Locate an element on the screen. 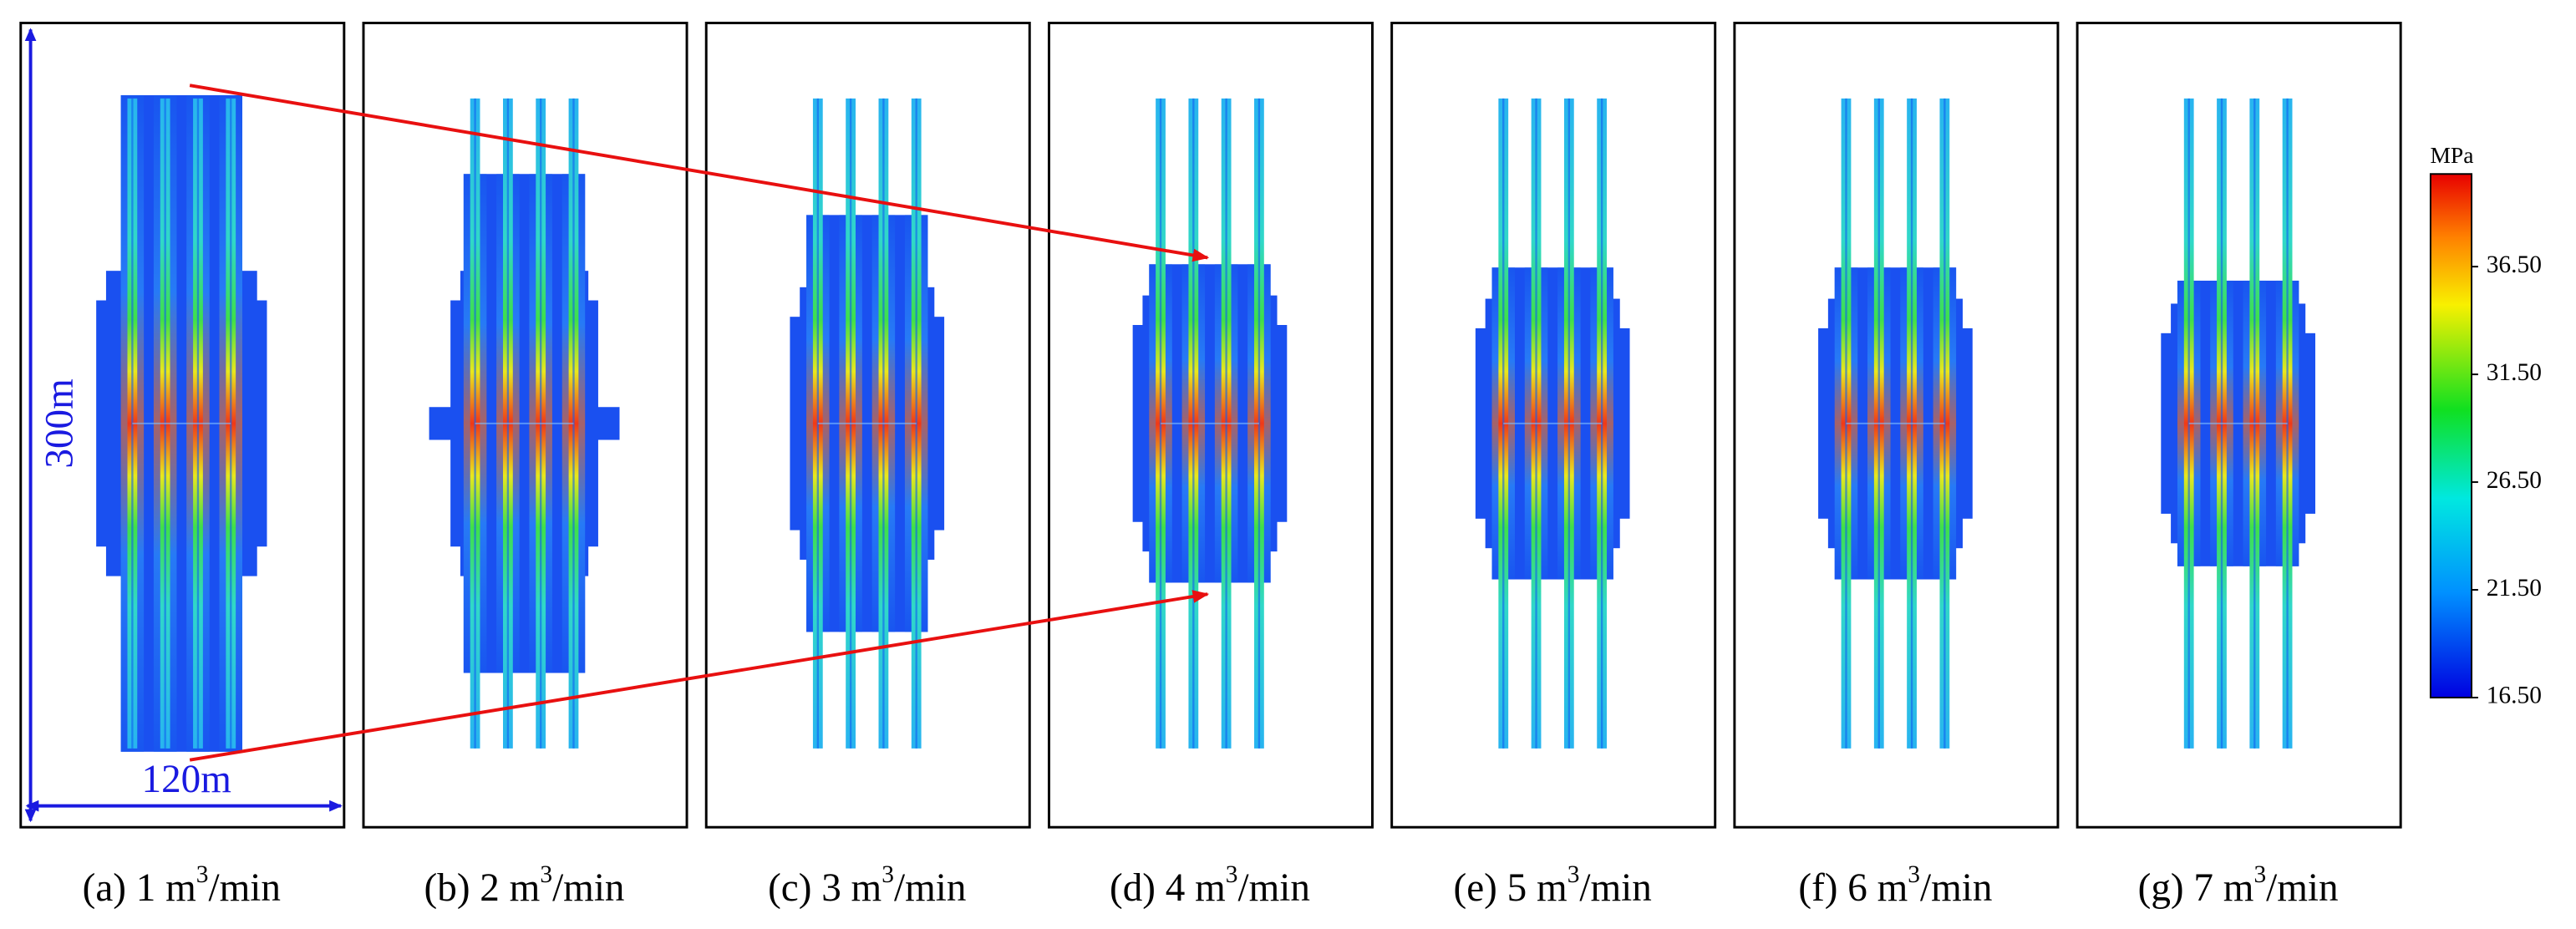 This screenshot has height=929, width=2576. panel-caption: (c) 3 m3/min is located at coordinates (867, 885).